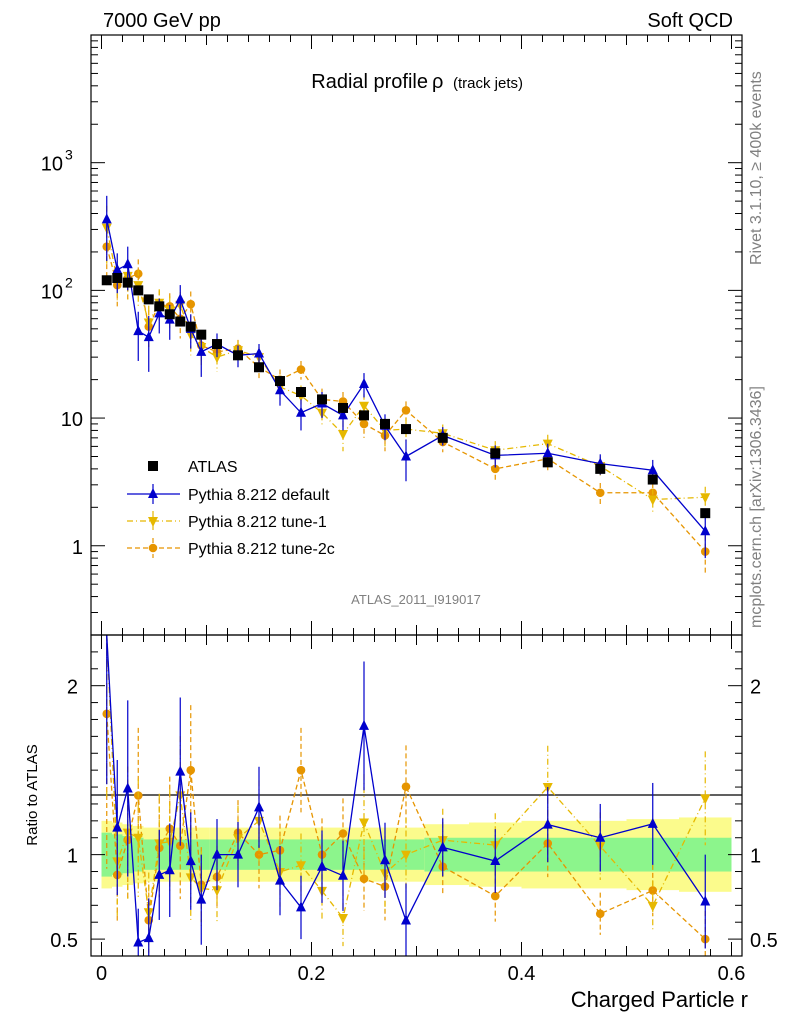  I want to click on x-axis-label: Charged Particle r, so click(659, 999).